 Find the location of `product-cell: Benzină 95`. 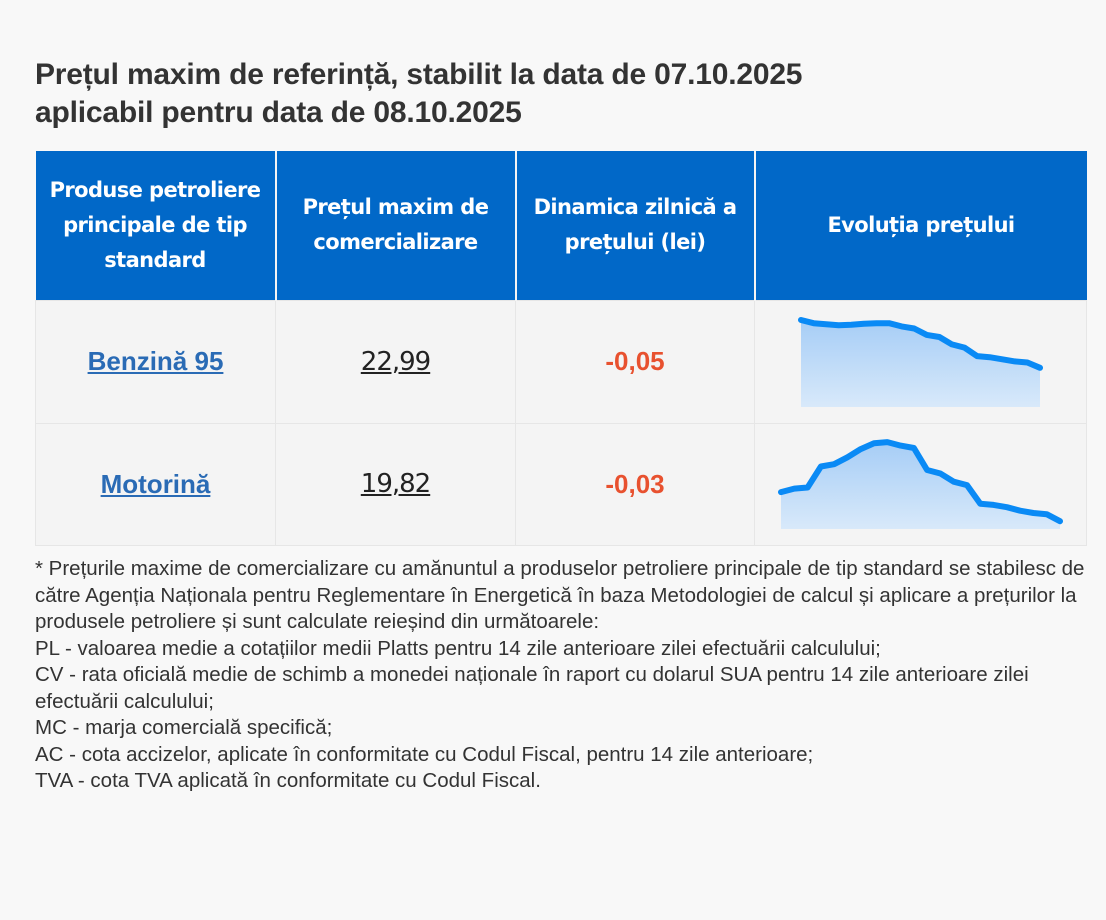

product-cell: Benzină 95 is located at coordinates (155, 361).